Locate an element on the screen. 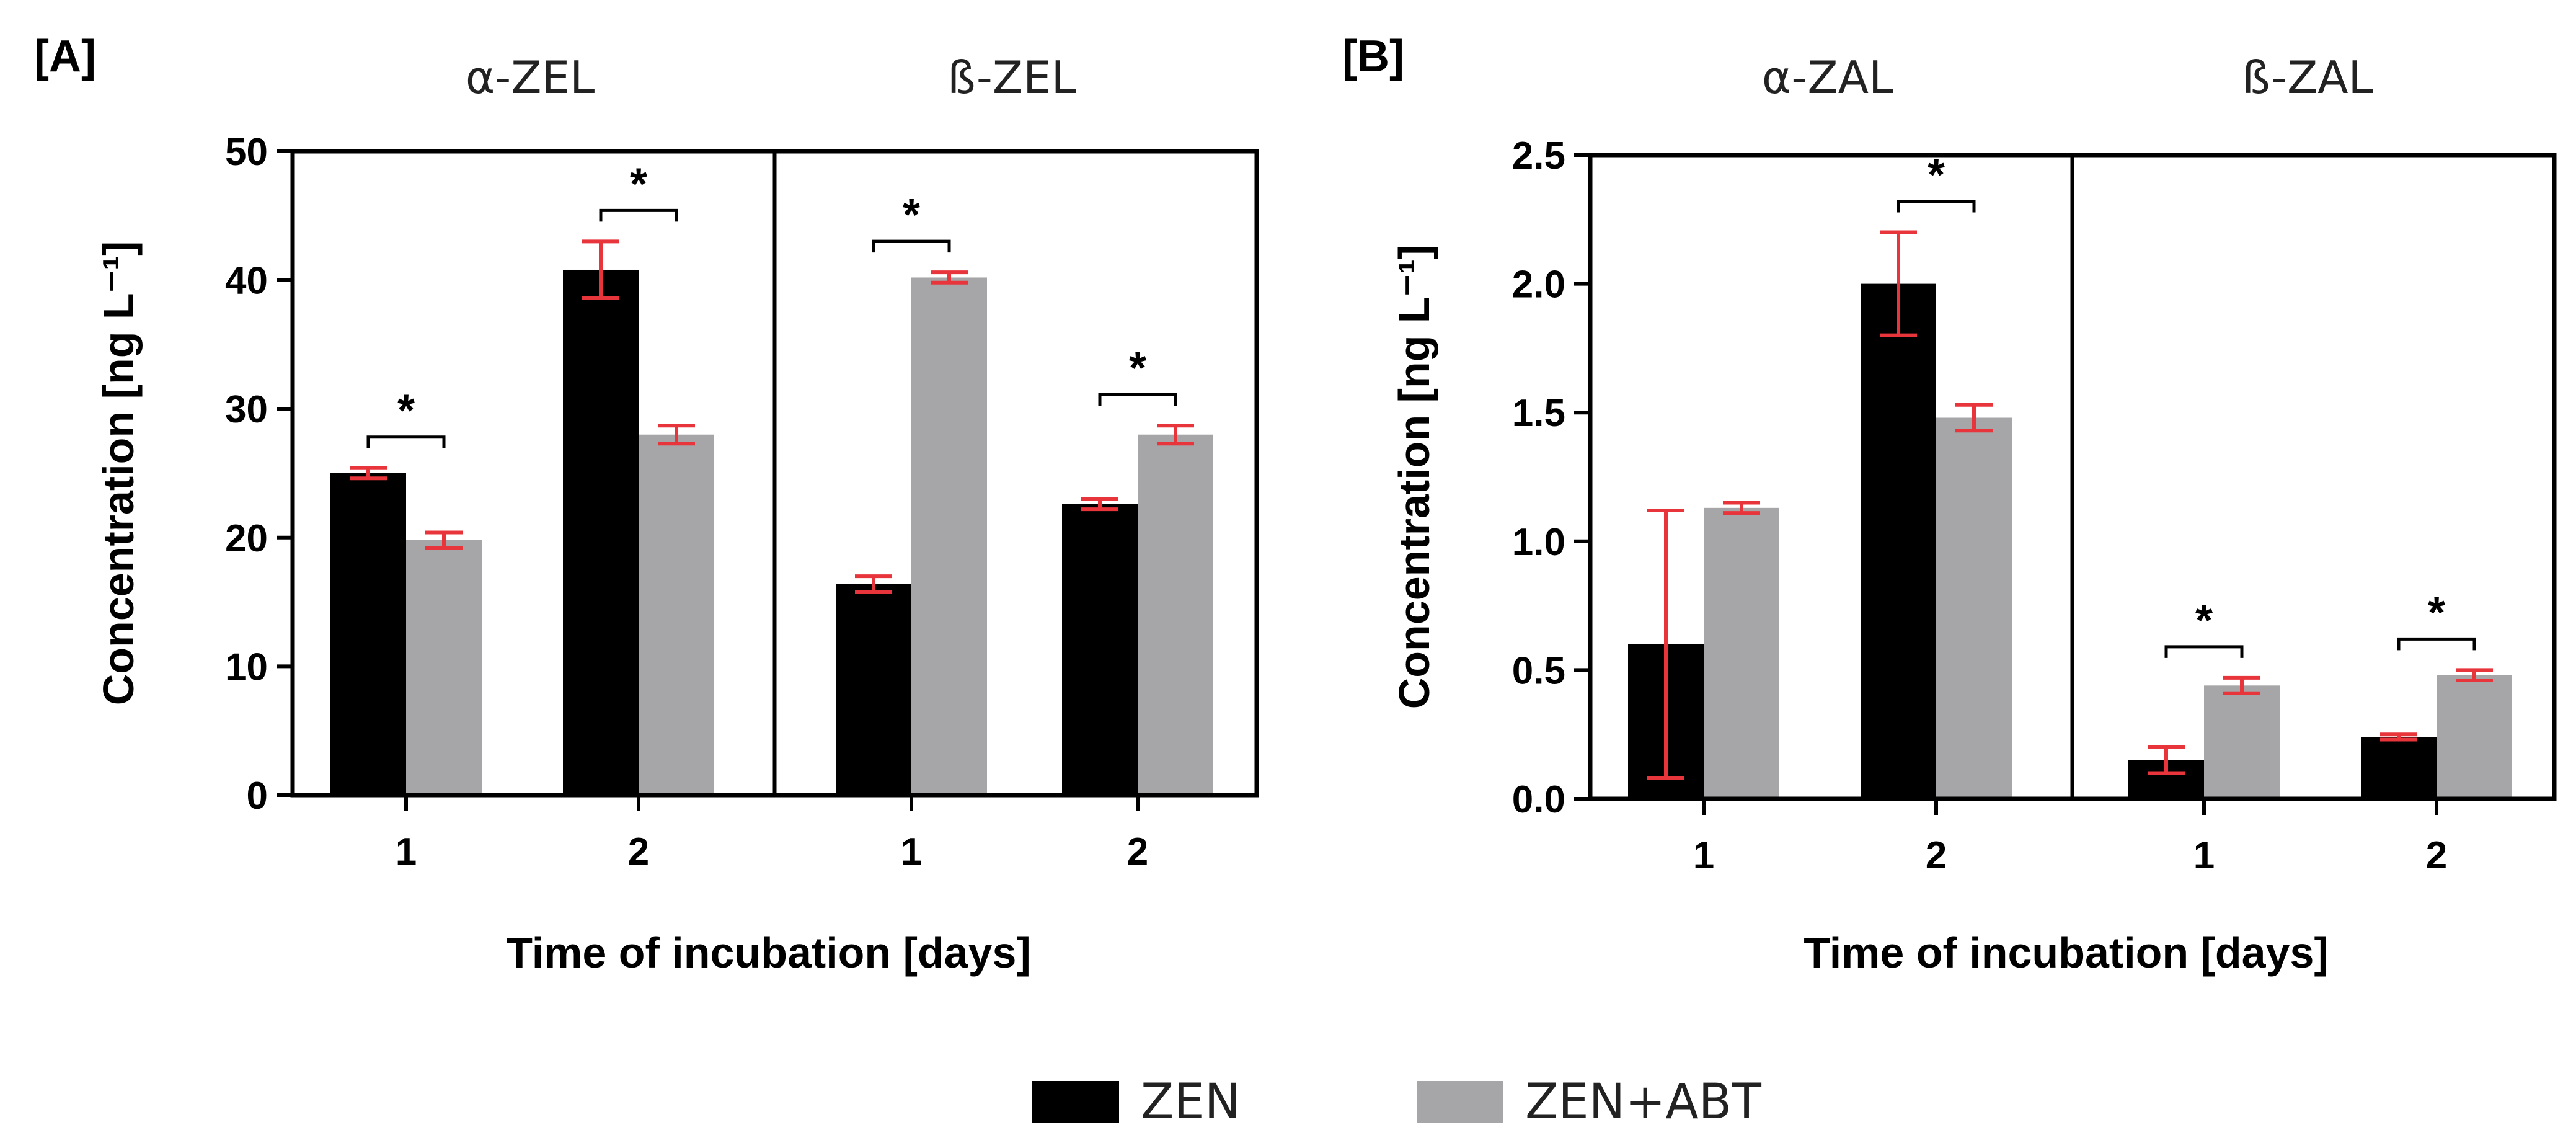 This screenshot has width=2576, height=1148. legend-item: ZEN is located at coordinates (1136, 1102).